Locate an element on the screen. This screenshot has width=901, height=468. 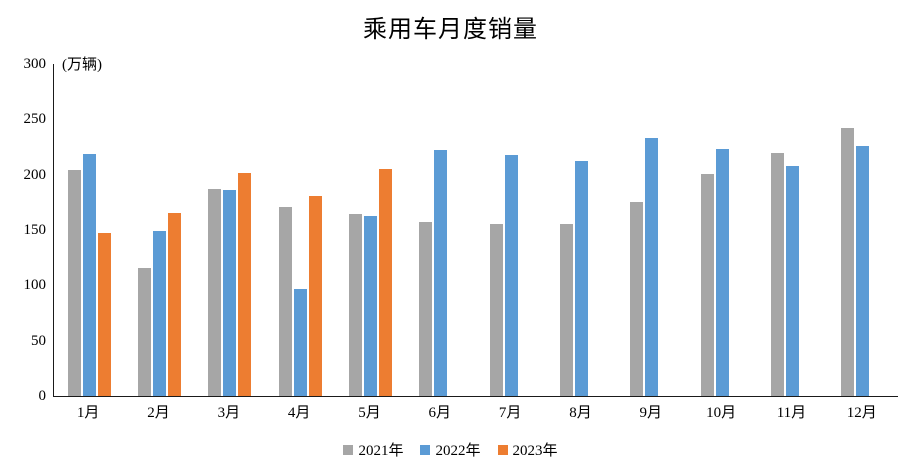
bar-group-1月 is located at coordinates (89, 230).